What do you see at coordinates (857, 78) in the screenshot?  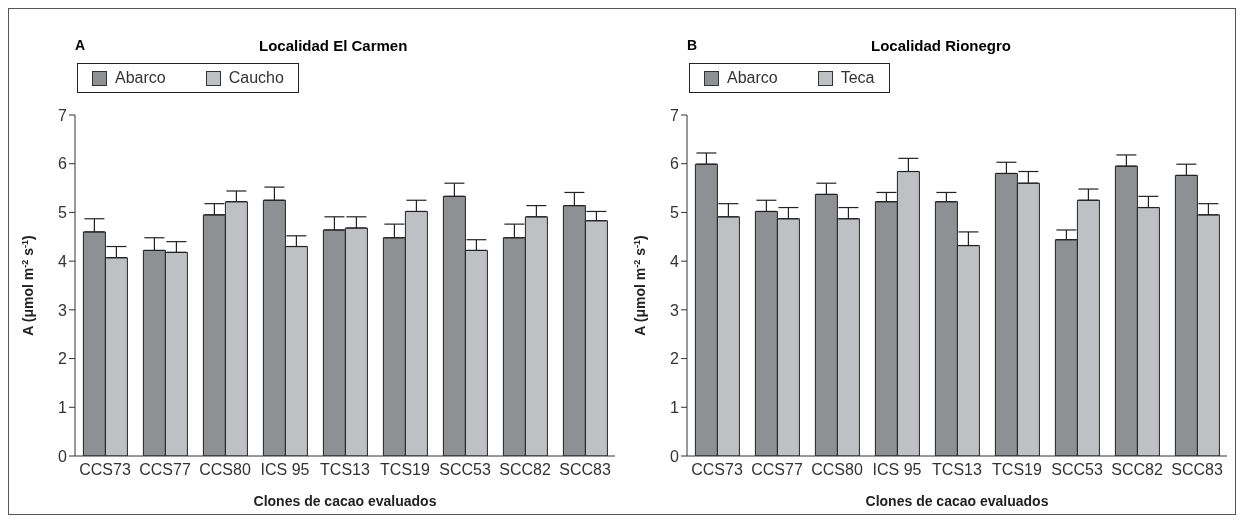 I see `legend-label: Teca` at bounding box center [857, 78].